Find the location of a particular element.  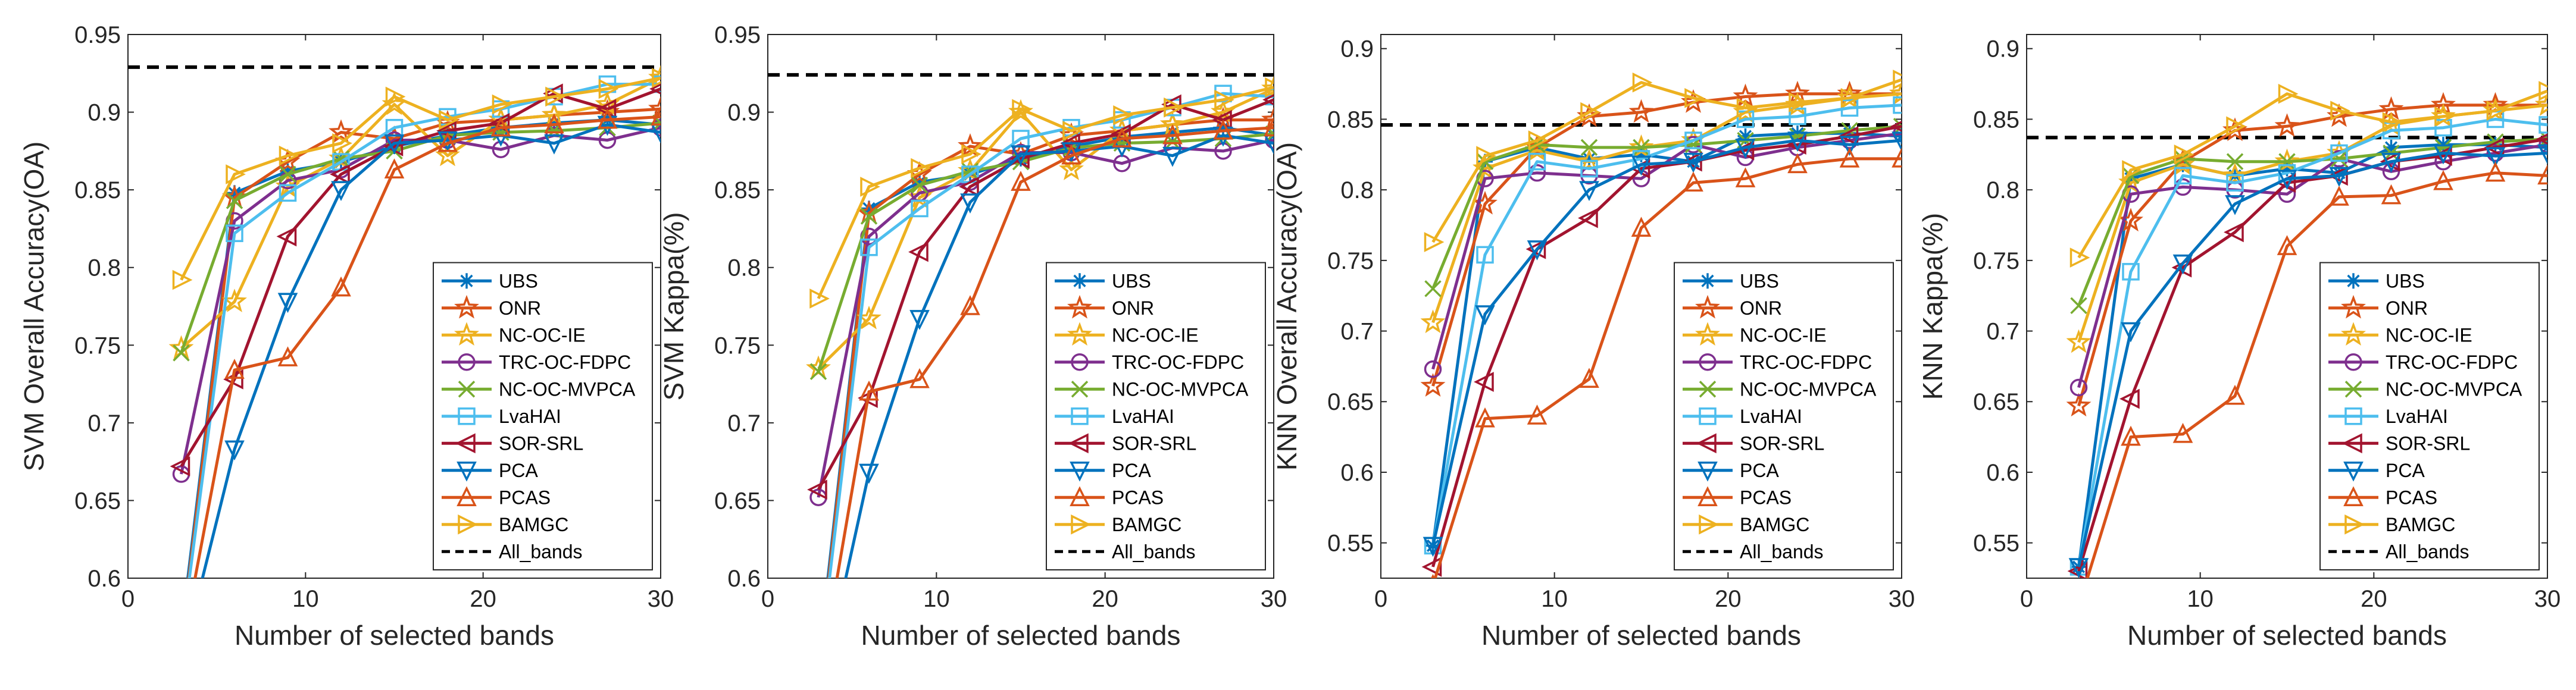

legend-label: SOR-SRL is located at coordinates (2428, 443).